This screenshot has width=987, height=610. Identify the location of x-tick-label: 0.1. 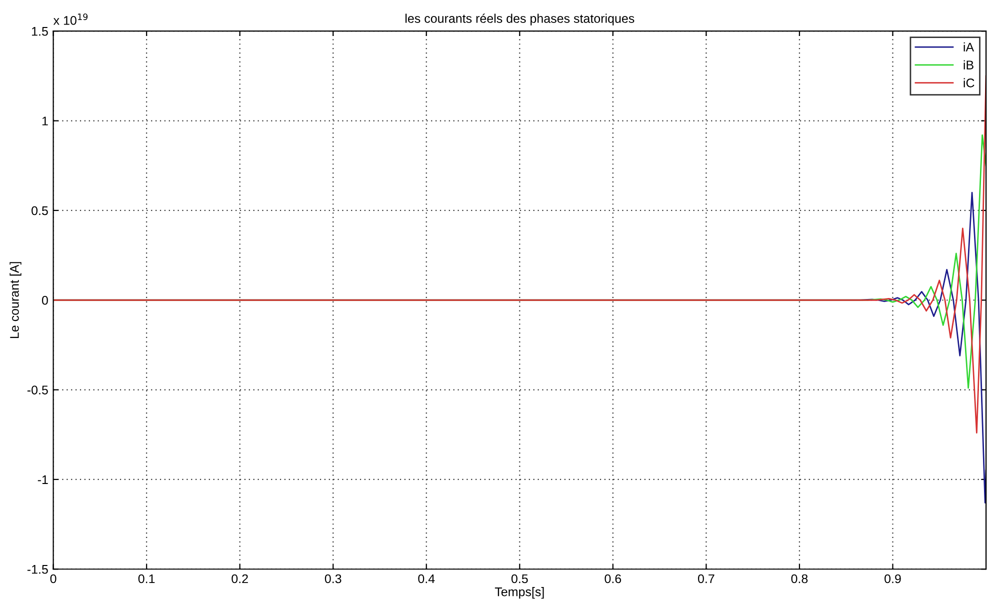
(146, 579).